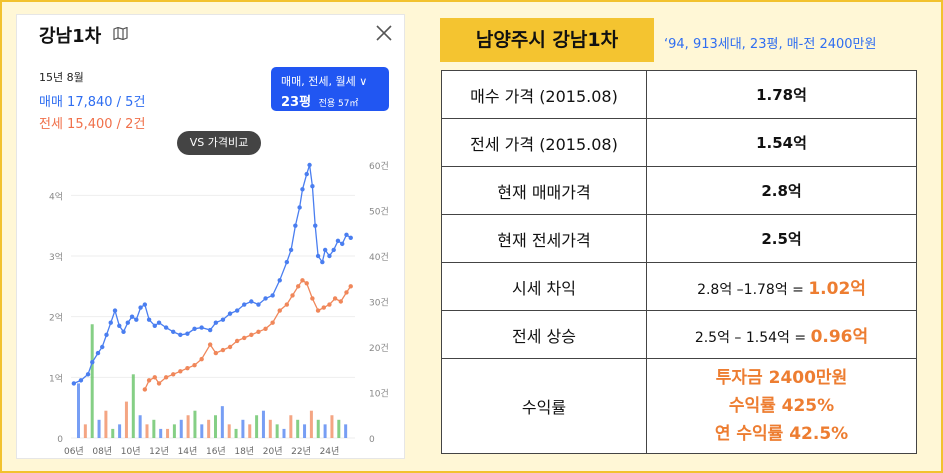 The image size is (943, 473). I want to click on map-icon, so click(120, 33).